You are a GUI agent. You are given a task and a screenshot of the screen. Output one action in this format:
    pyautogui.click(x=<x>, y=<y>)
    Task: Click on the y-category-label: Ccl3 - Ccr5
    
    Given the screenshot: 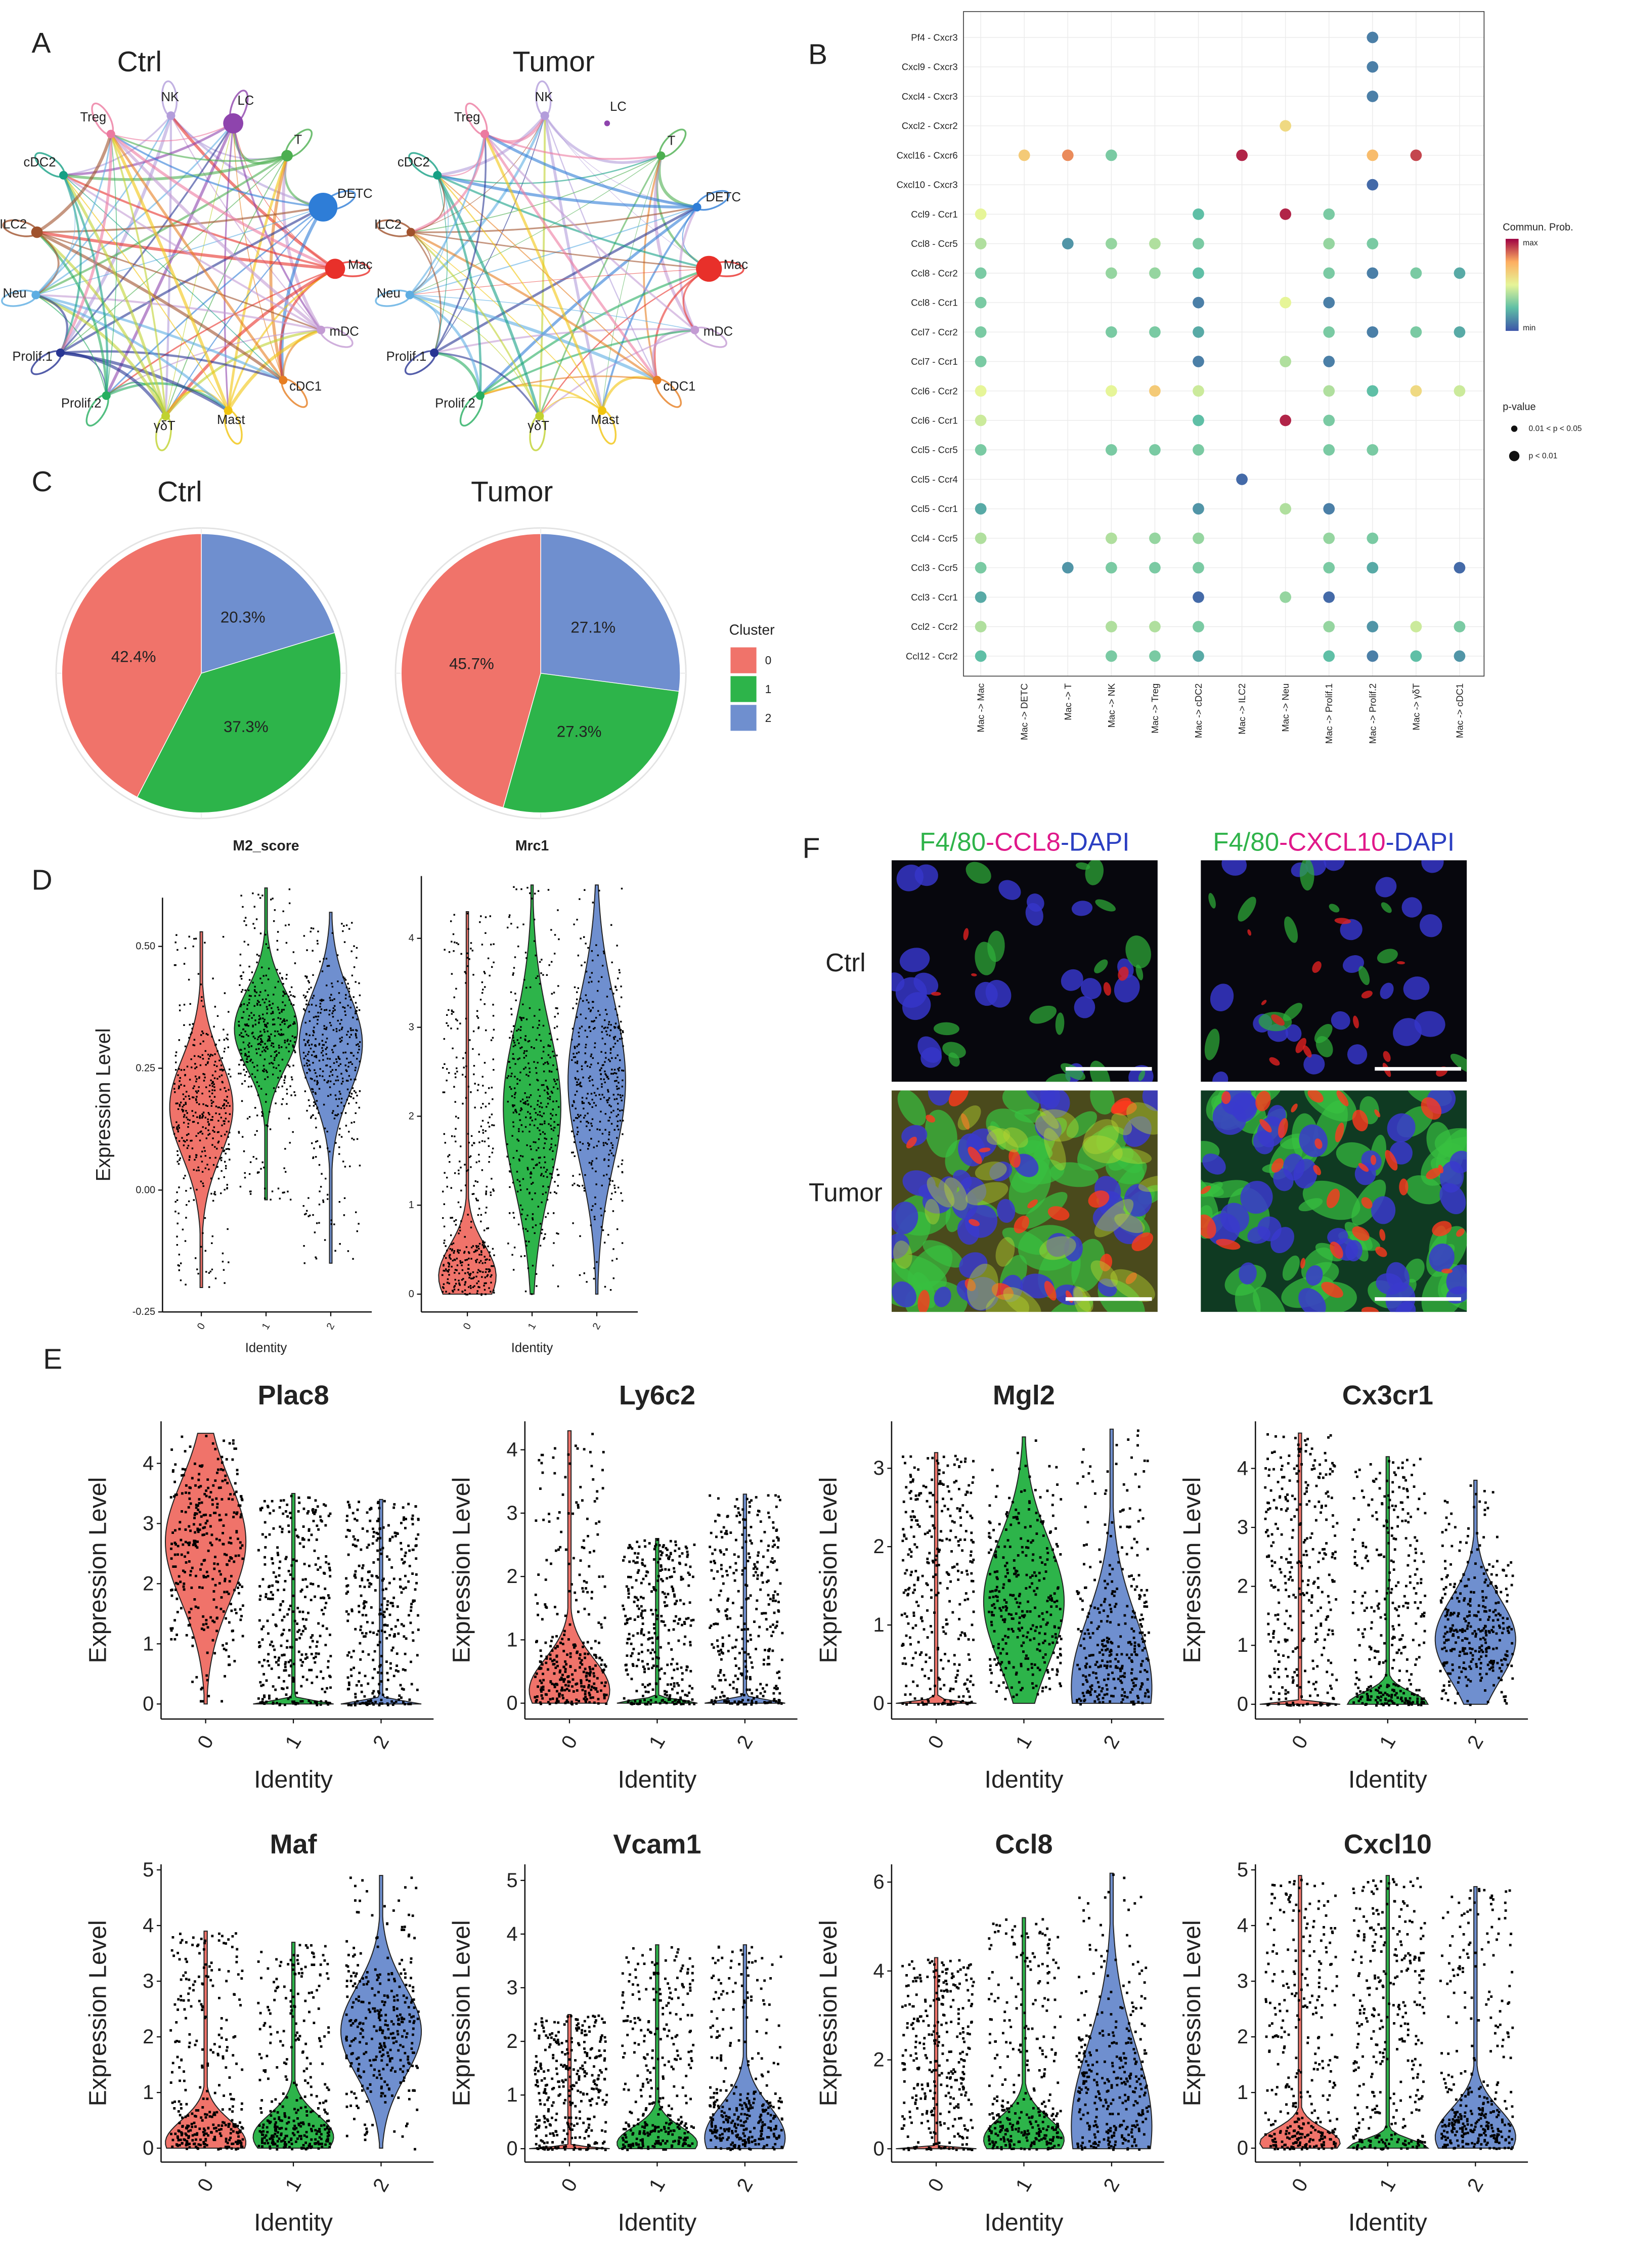 What is the action you would take?
    pyautogui.click(x=934, y=568)
    